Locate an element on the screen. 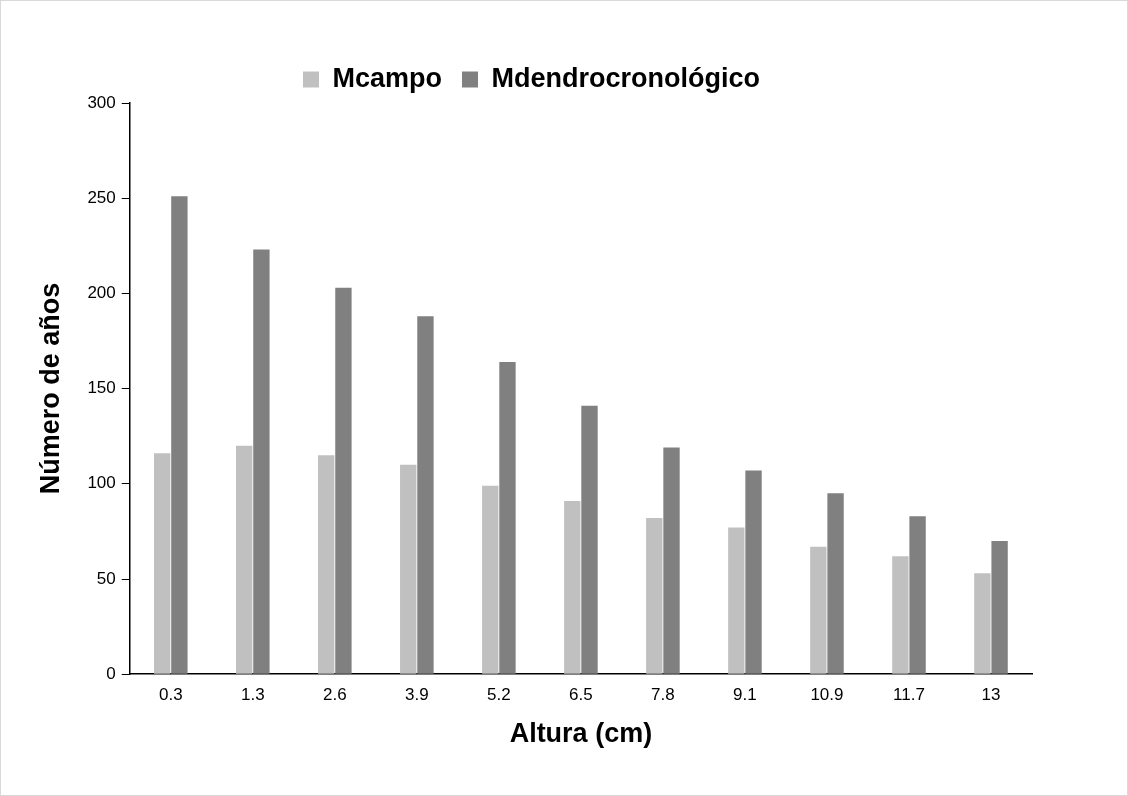 The image size is (1128, 796). x-tick-label: 7.8 is located at coordinates (663, 695).